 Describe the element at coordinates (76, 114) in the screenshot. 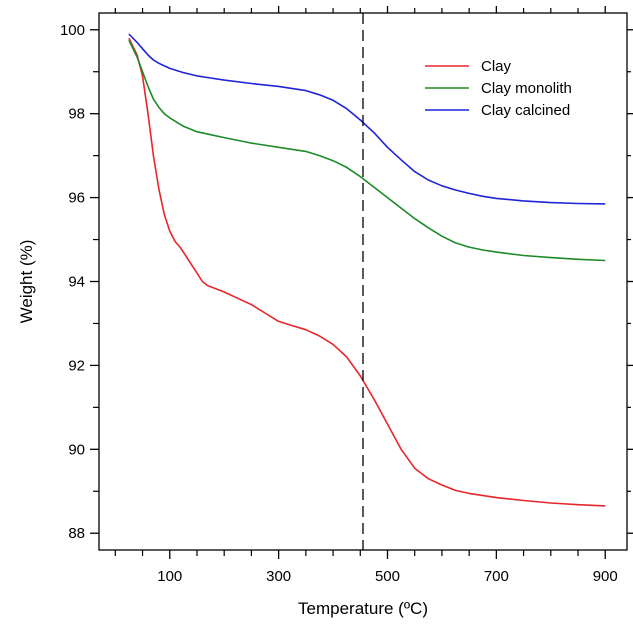

I see `y-tick-label: 98` at that location.